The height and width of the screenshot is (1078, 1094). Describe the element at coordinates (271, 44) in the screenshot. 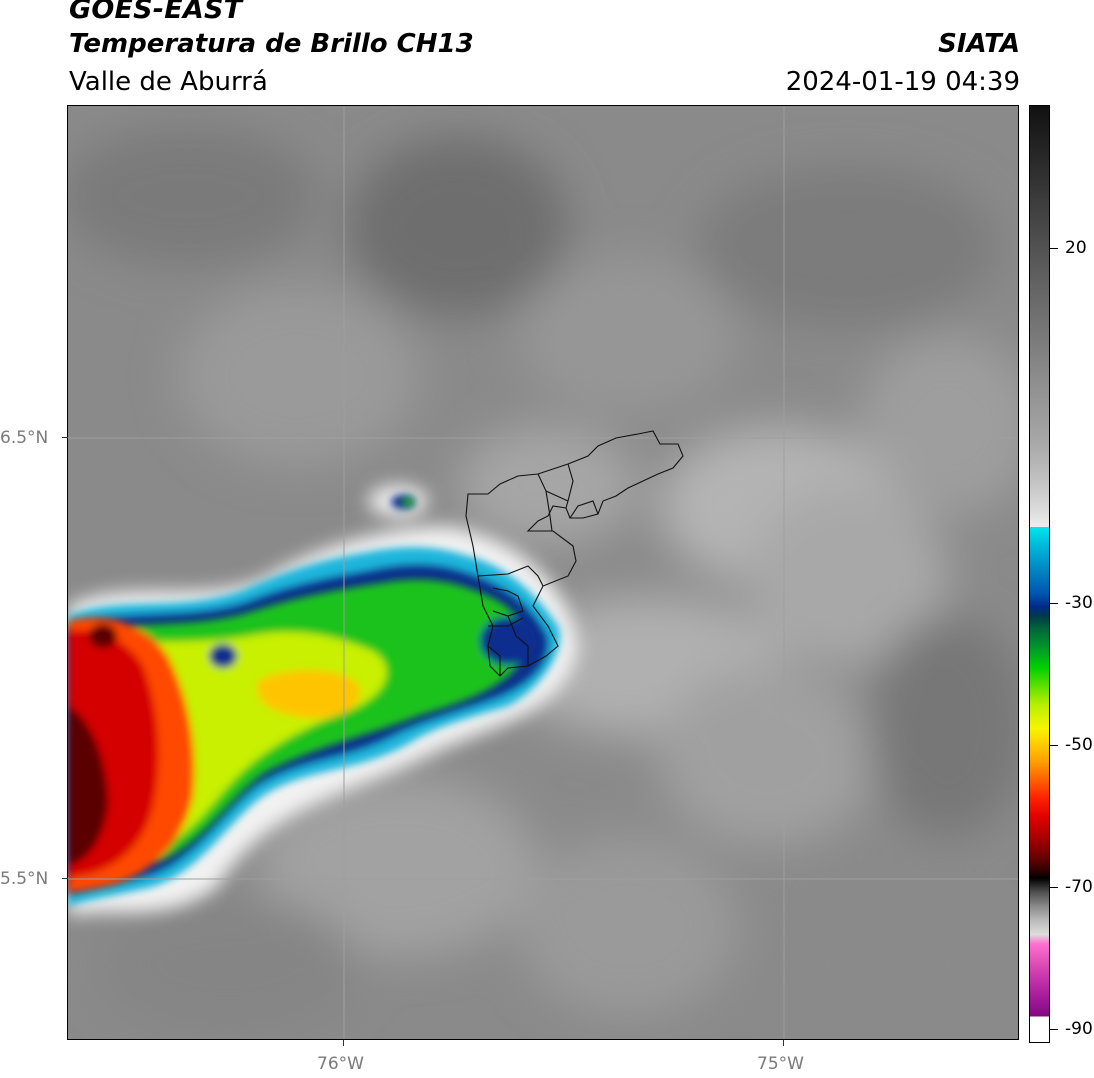

I see `product-subtitle: Temperatura de Brillo CH13` at that location.